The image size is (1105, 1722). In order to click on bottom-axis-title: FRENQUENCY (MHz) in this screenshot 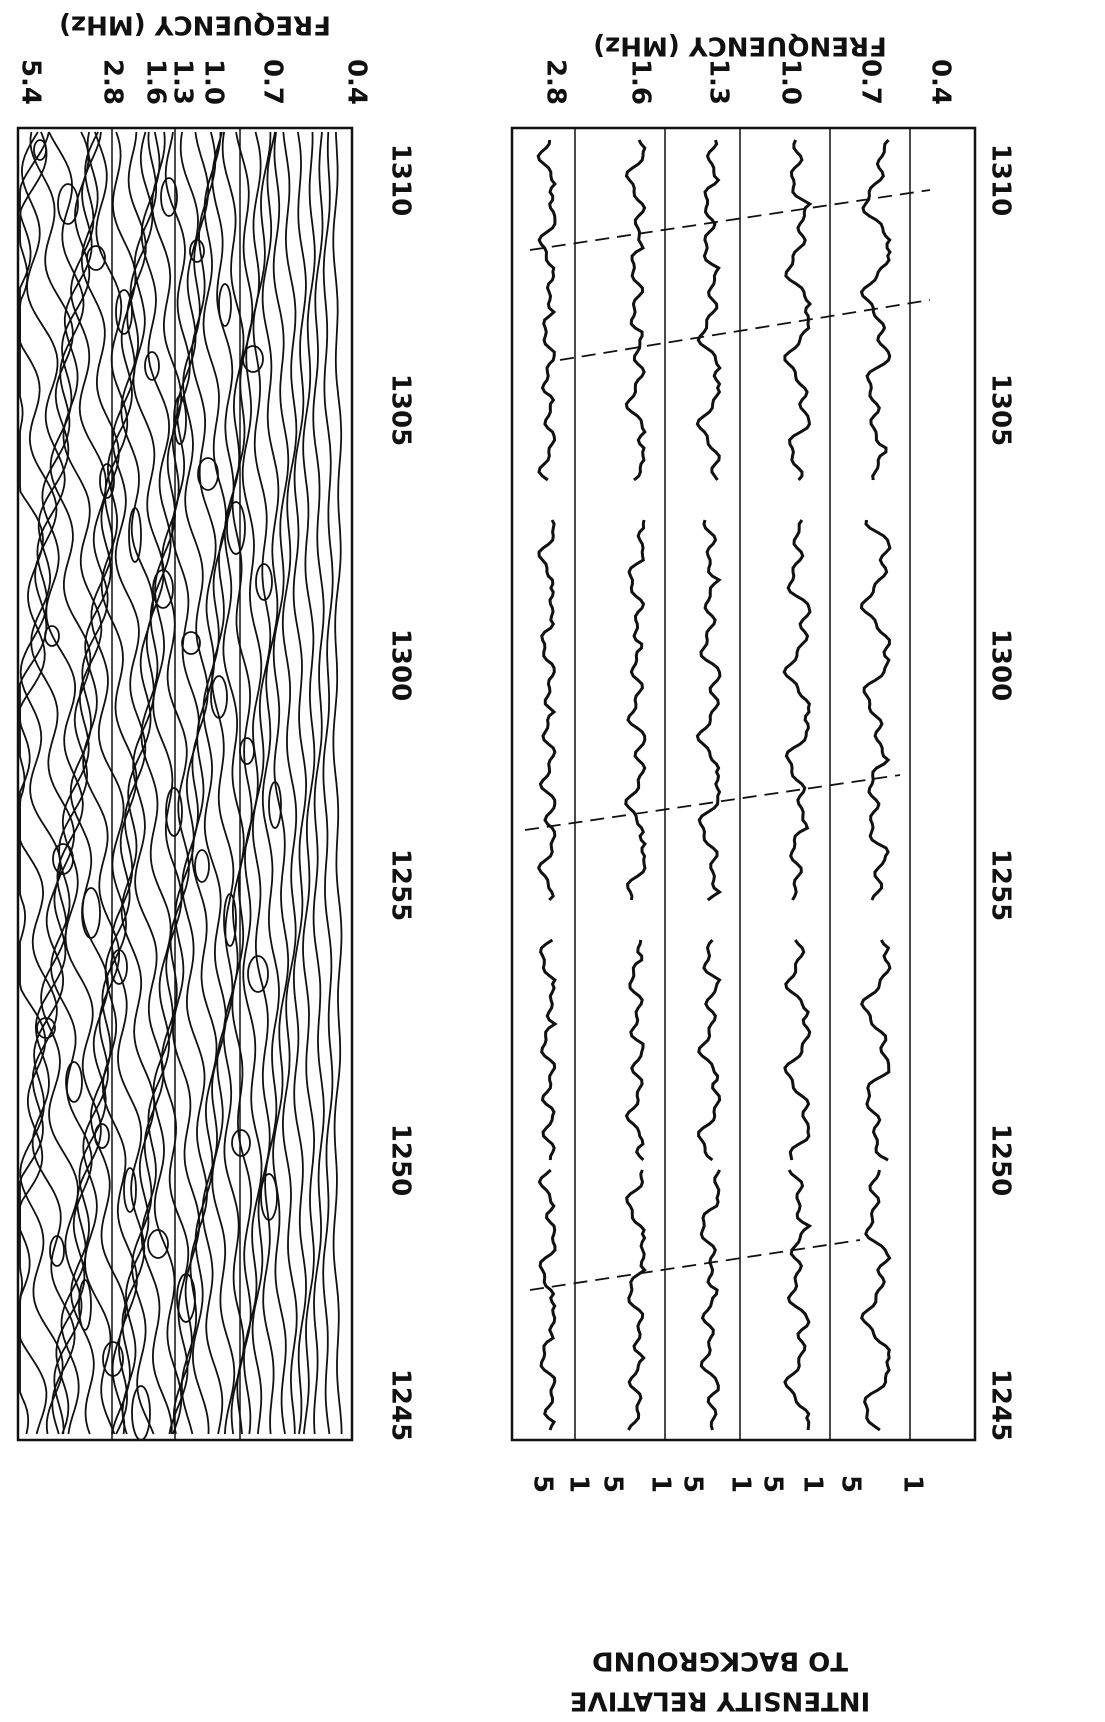, I will do `click(740, 46)`.